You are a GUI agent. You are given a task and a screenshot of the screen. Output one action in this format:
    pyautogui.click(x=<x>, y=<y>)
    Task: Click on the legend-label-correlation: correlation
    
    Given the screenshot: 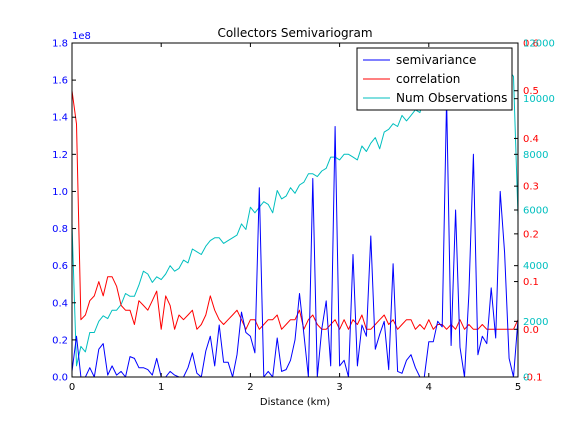 What is the action you would take?
    pyautogui.click(x=428, y=79)
    